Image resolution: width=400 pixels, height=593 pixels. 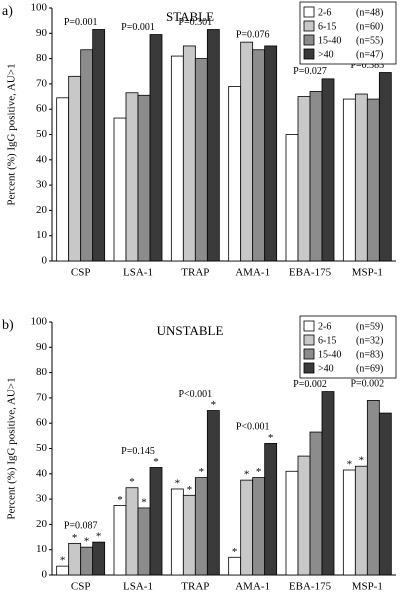 What do you see at coordinates (42, 33) in the screenshot?
I see `y-tick-label: 90` at bounding box center [42, 33].